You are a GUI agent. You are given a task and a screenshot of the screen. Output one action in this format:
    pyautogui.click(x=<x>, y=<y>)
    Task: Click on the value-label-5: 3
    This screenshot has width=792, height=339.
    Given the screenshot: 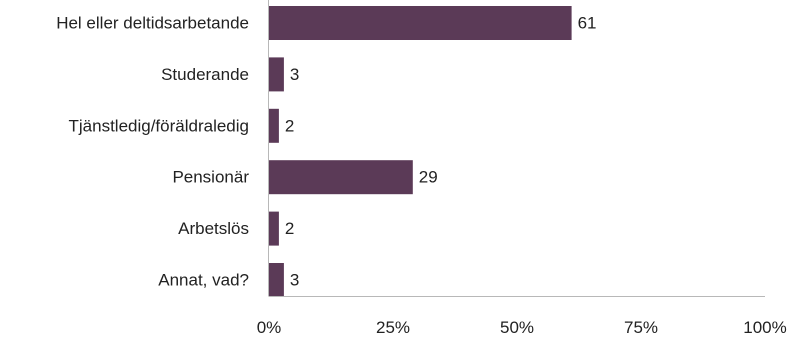 What is the action you would take?
    pyautogui.click(x=294, y=280)
    